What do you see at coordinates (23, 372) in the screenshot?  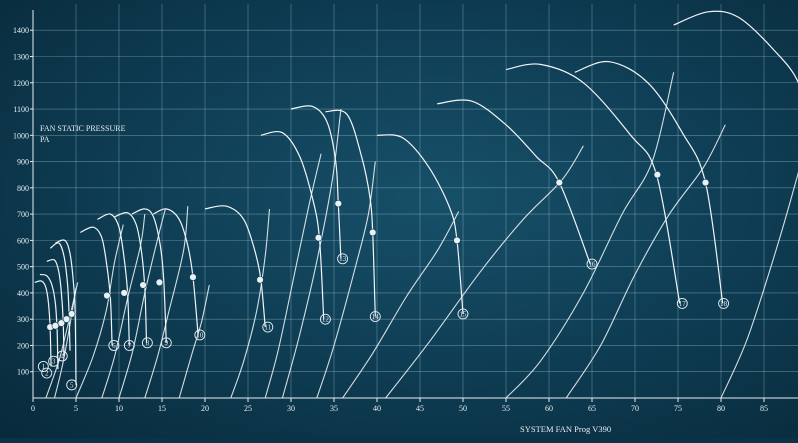 I see `y-tick-label: 100` at bounding box center [23, 372].